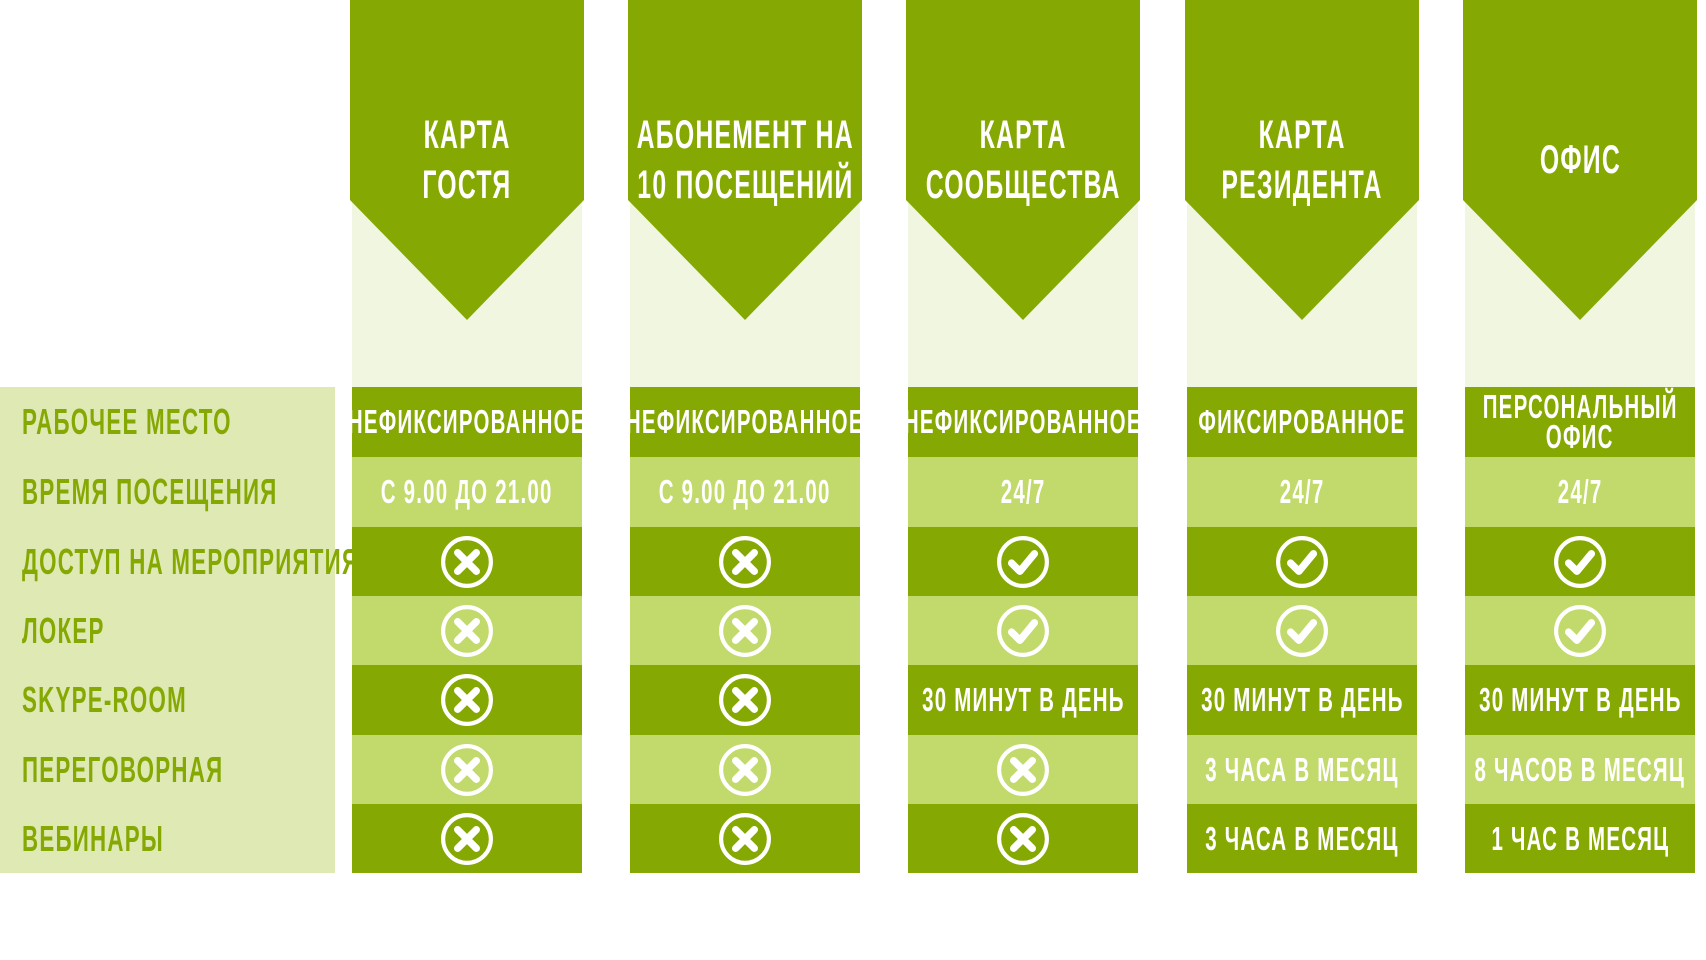 The height and width of the screenshot is (960, 1706). I want to click on row-label: ПЕРЕГОВОРНАЯ, so click(184, 769).